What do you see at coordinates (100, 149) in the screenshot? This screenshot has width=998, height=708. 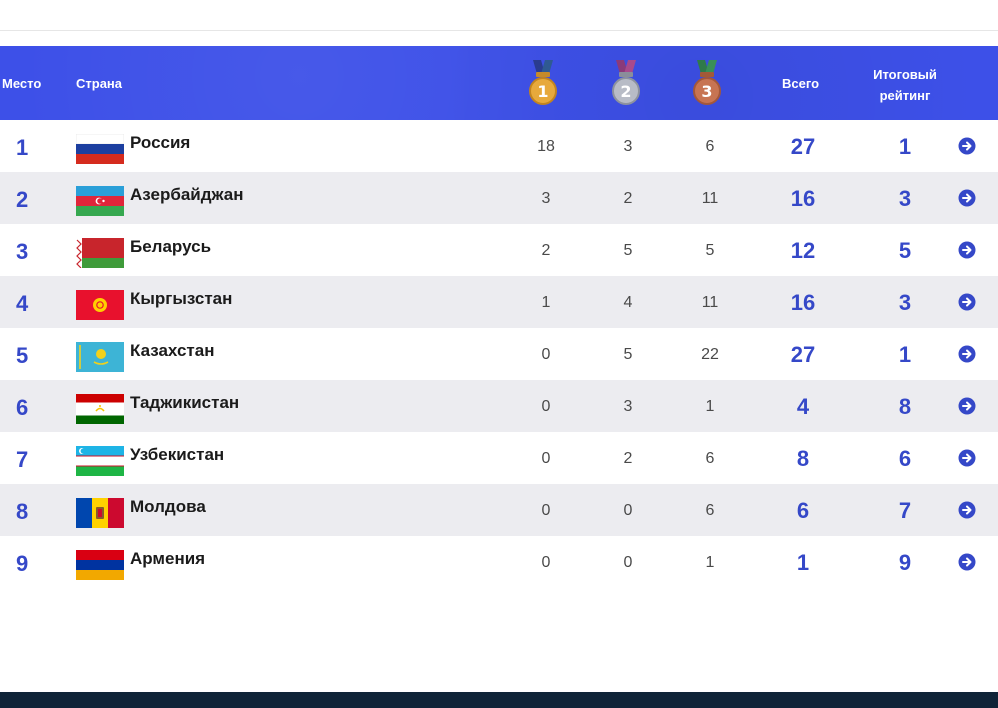 I see `russia-flag-icon` at bounding box center [100, 149].